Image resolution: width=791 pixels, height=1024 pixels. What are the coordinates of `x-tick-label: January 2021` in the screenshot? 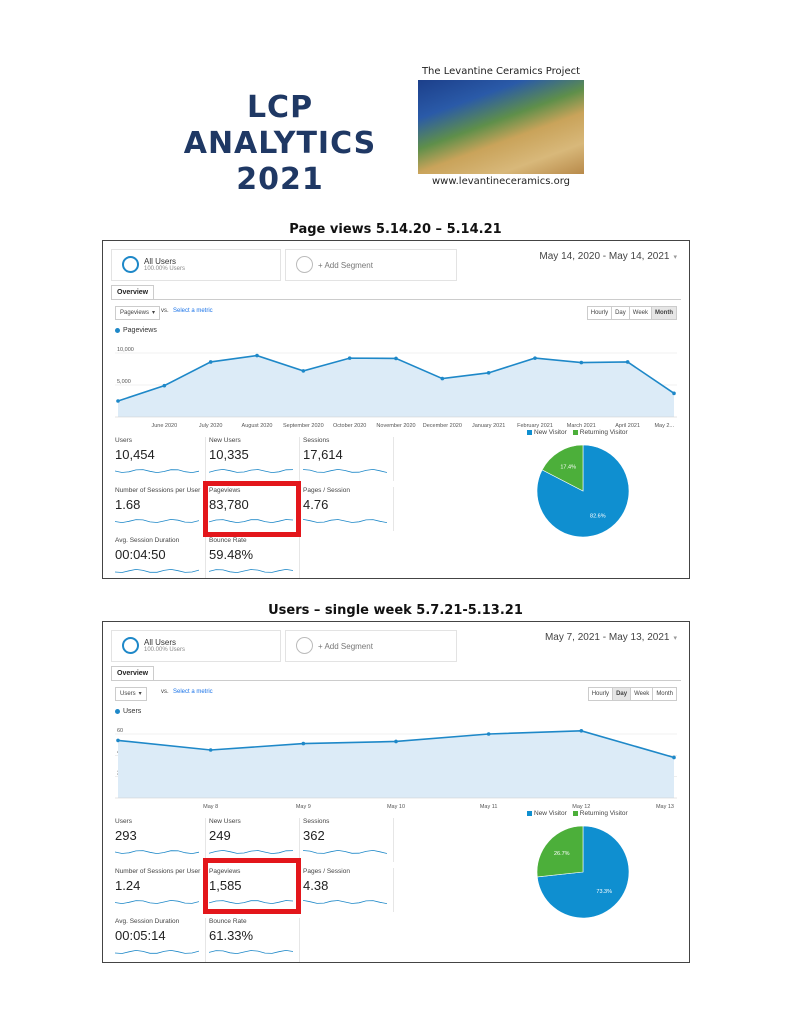 It's located at (488, 426).